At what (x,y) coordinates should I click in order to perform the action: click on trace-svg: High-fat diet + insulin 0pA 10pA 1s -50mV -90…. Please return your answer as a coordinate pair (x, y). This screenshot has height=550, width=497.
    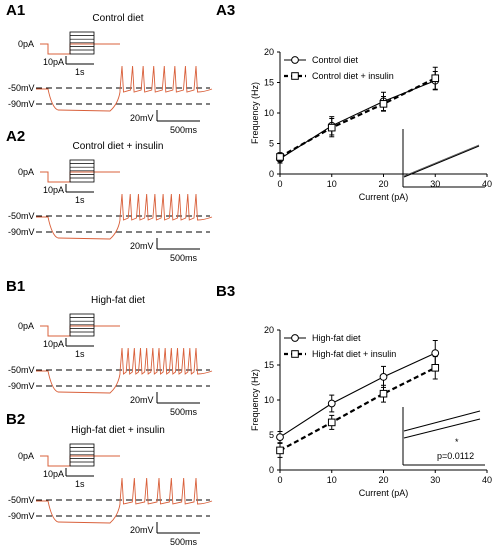
    Looking at the image, I should click on (110, 486).